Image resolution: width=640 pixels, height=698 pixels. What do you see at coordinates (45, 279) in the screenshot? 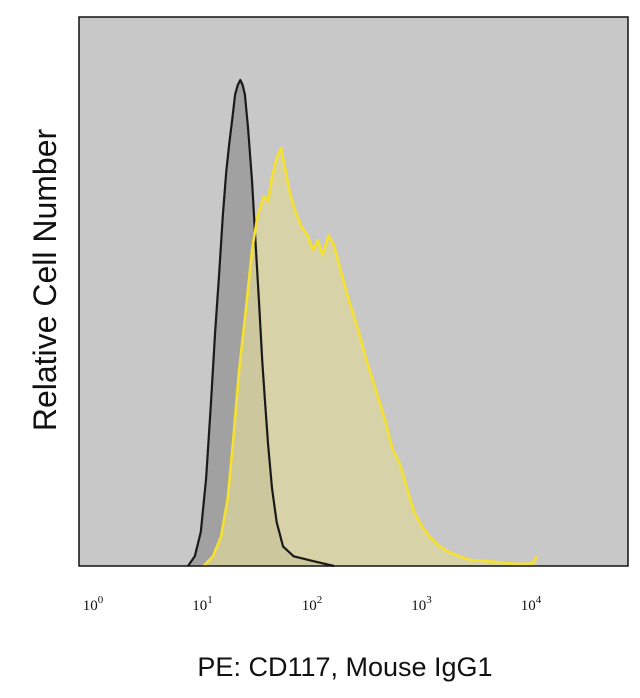
I see `y-axis-title: Relative Cell Number` at bounding box center [45, 279].